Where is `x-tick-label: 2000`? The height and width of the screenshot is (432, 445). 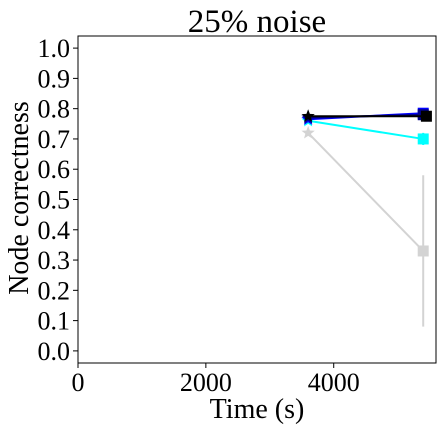
x-tick-label: 2000 is located at coordinates (206, 382).